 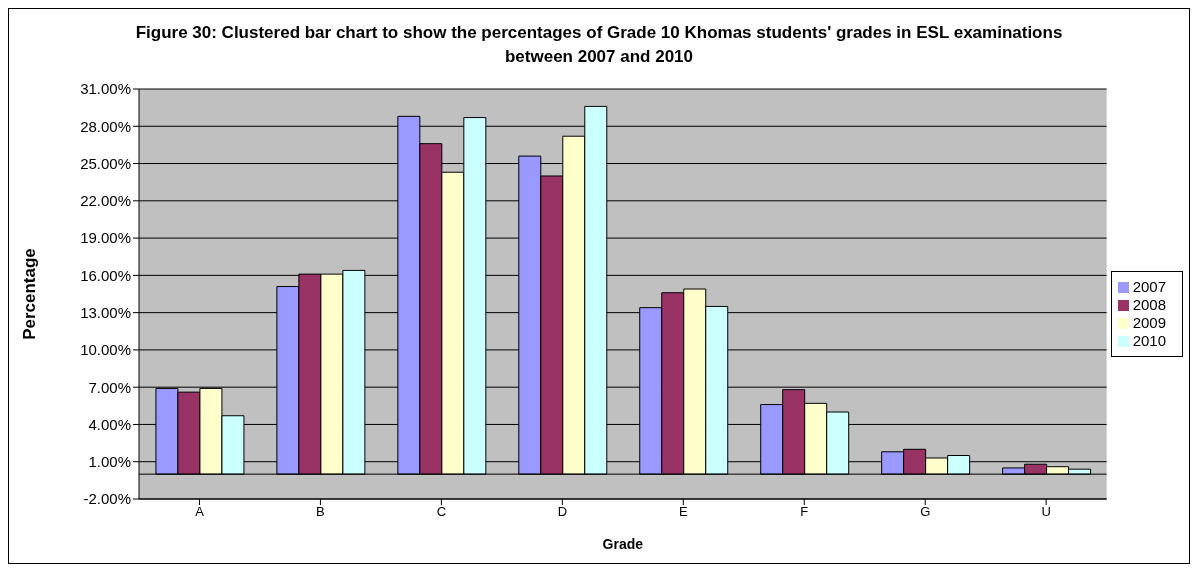 What do you see at coordinates (105, 350) in the screenshot?
I see `y-tick-label: 10.00%` at bounding box center [105, 350].